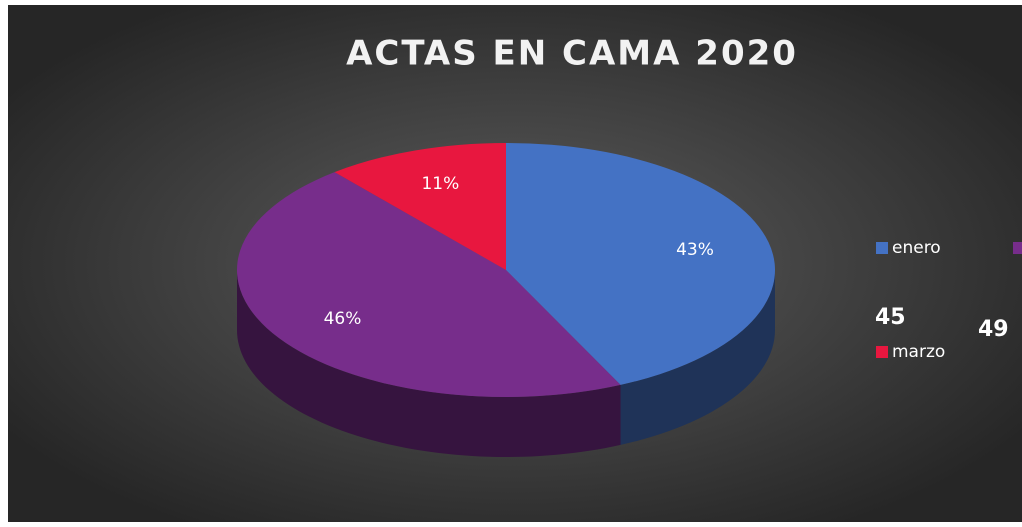 This screenshot has height=527, width=1022. What do you see at coordinates (890, 317) in the screenshot?
I see `annotation: 45` at bounding box center [890, 317].